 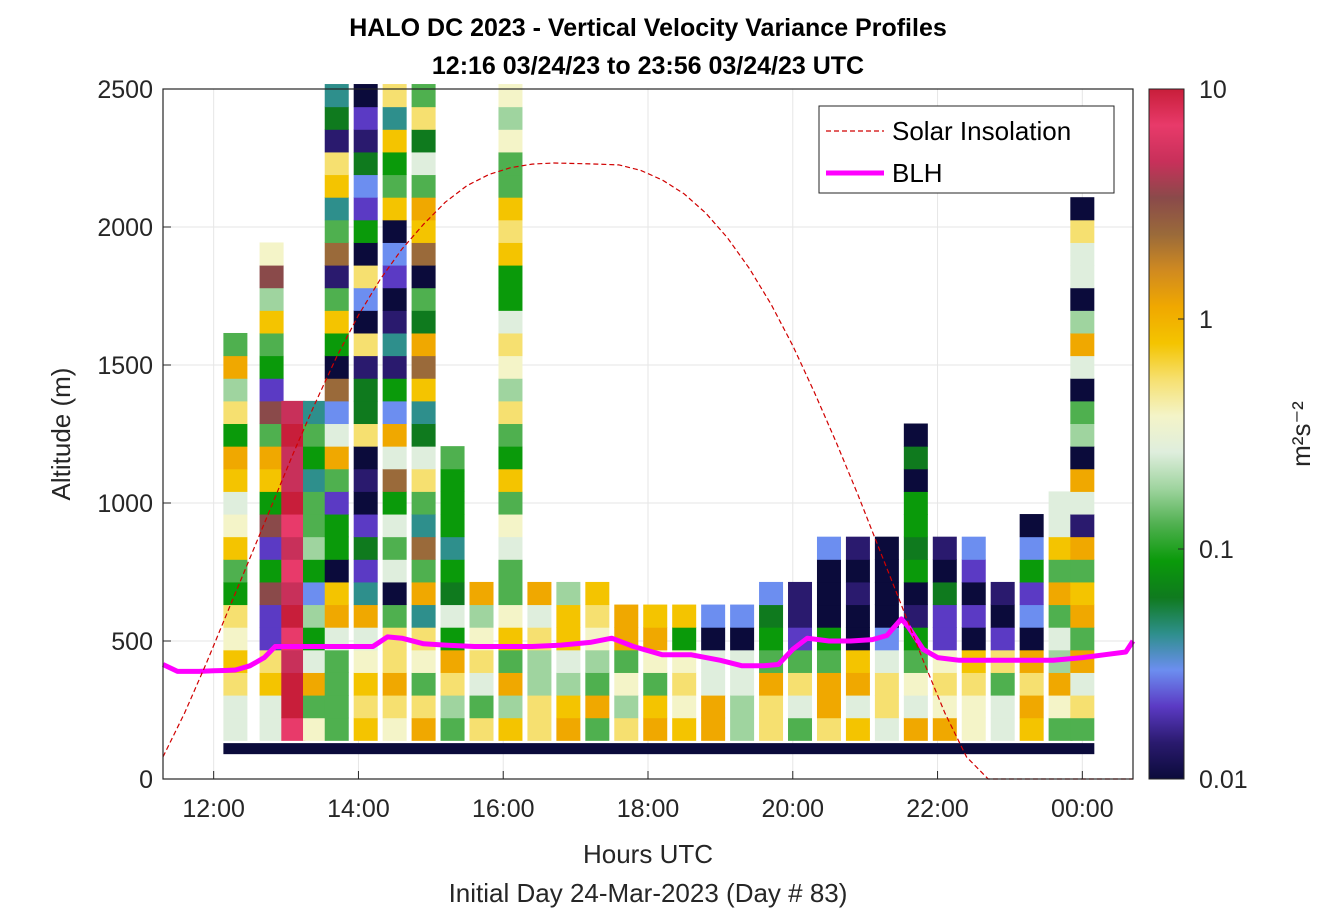 What do you see at coordinates (1213, 90) in the screenshot?
I see `colorbar-tick-label: 10` at bounding box center [1213, 90].